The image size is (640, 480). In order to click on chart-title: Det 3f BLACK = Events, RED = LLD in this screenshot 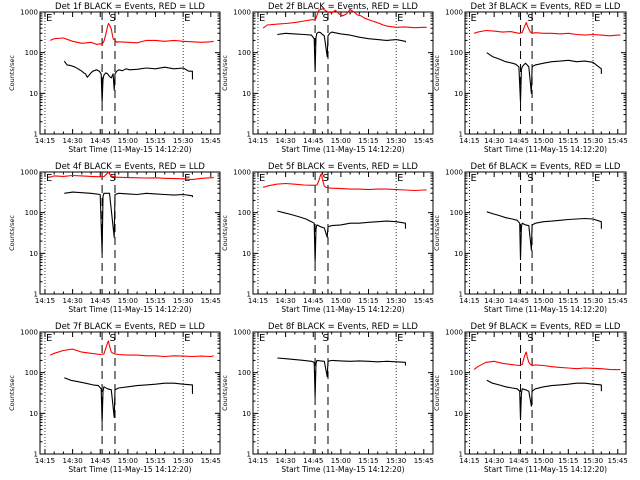, I will do `click(546, 7)`.